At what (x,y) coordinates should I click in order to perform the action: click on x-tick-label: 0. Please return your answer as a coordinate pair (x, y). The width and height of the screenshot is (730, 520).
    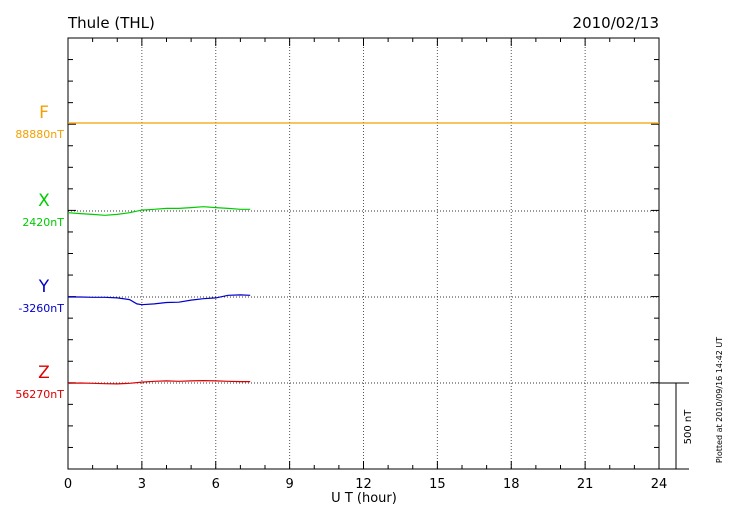
    Looking at the image, I should click on (68, 484).